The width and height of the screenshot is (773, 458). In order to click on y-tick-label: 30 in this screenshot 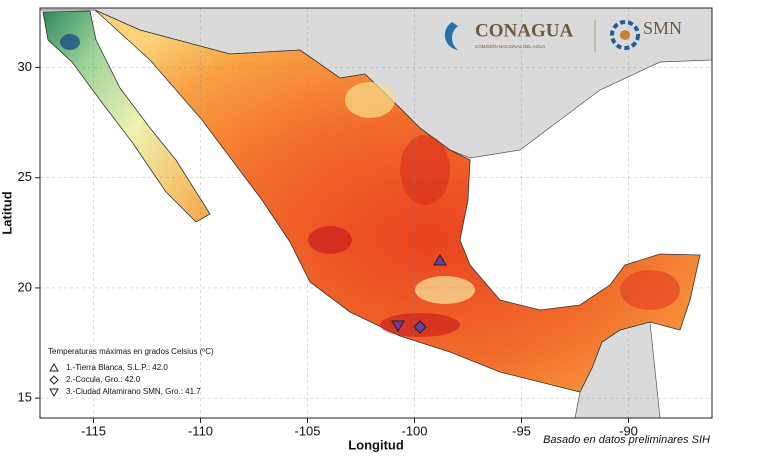, I will do `click(25, 66)`.